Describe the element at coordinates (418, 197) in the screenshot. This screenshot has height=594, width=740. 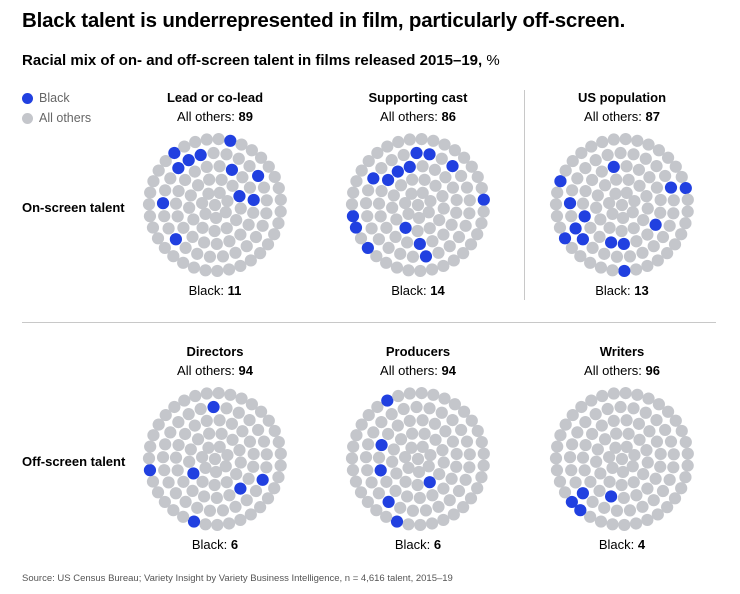
I see `panel-supporting-cast: Supporting cast All others: 86 Black: 14` at that location.